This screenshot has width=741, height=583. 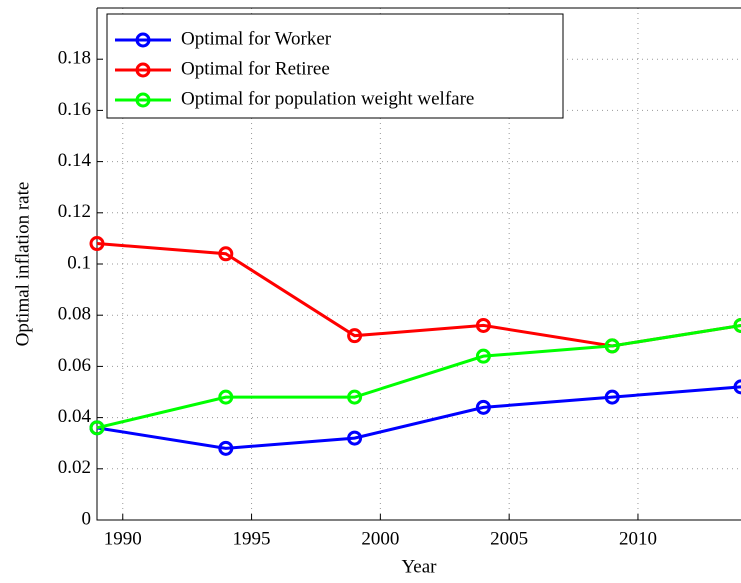 What do you see at coordinates (638, 538) in the screenshot?
I see `x-tick-label: 2010` at bounding box center [638, 538].